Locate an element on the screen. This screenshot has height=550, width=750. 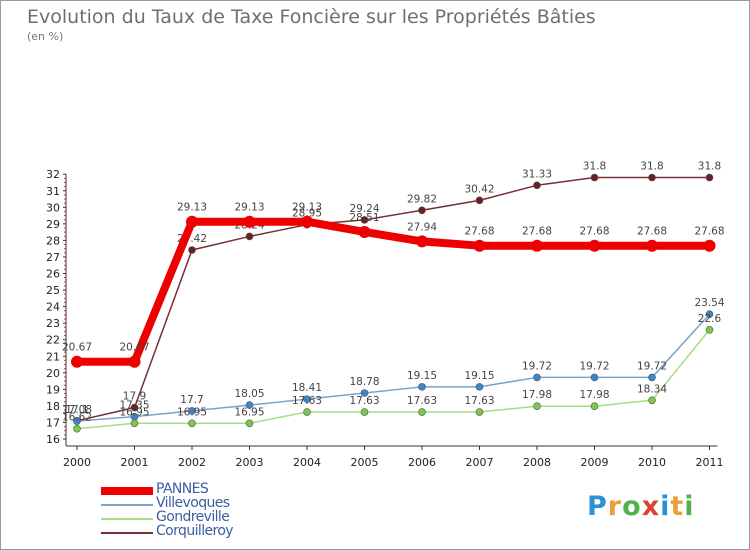
logo-letter: i is located at coordinates (689, 506).